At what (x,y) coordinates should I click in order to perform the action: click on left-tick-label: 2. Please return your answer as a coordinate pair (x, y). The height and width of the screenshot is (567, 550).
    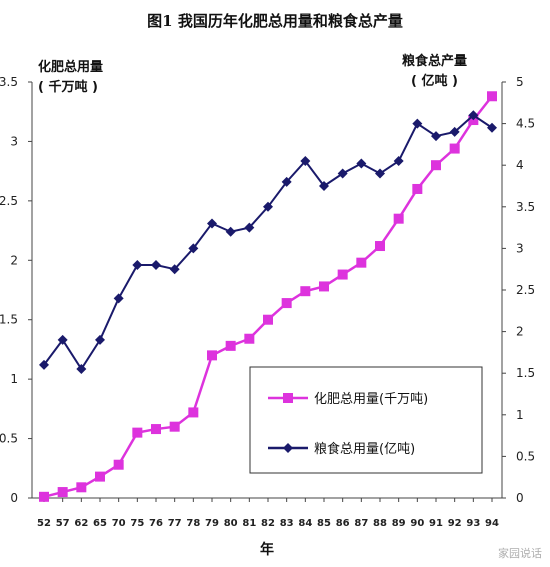
    Looking at the image, I should click on (14, 260).